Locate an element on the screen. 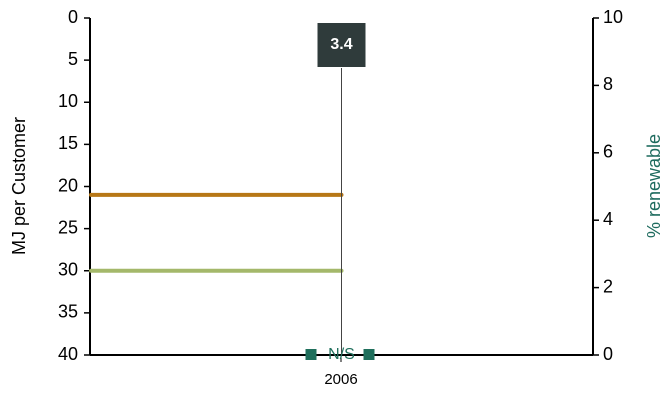  left-tick-label: 40 is located at coordinates (68, 354).